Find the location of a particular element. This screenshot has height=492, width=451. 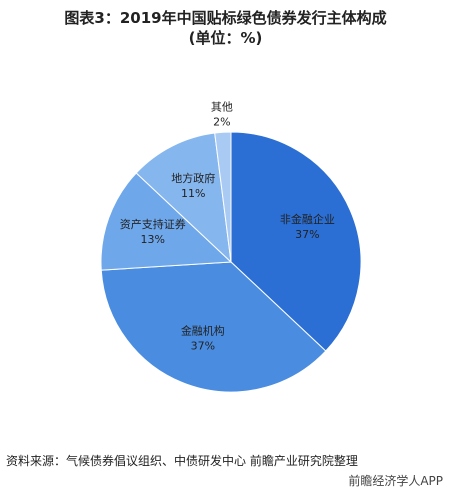

slice-label: 非金融企业 is located at coordinates (307, 219).